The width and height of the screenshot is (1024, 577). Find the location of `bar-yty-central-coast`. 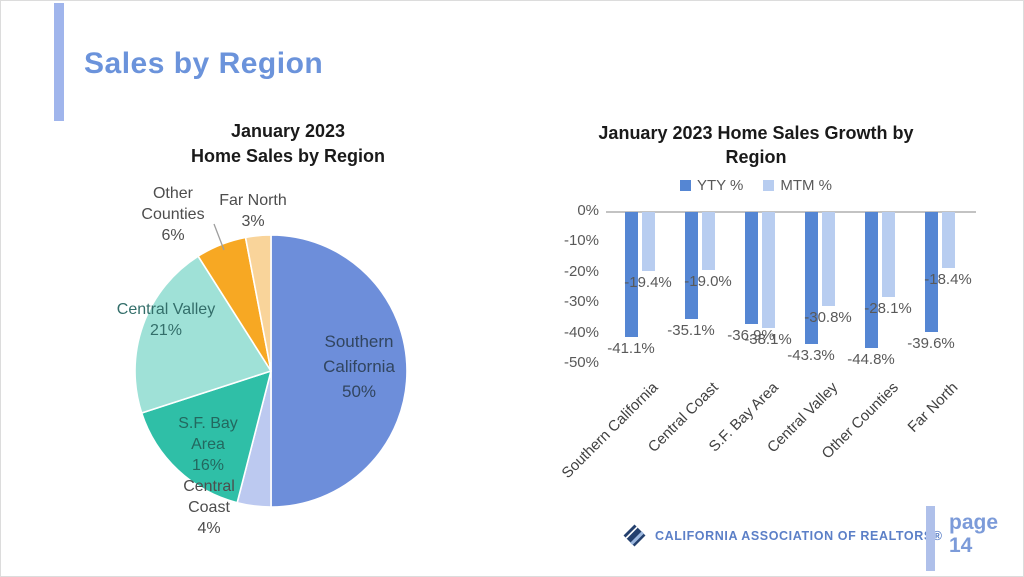

bar-yty-central-coast is located at coordinates (691, 265).